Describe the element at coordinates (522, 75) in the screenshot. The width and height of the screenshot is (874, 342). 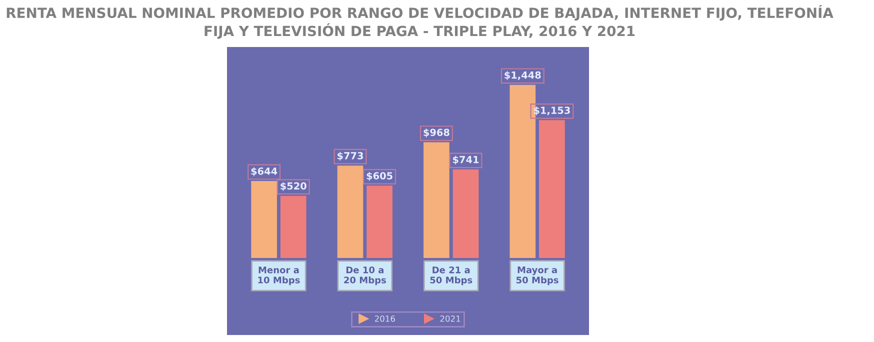
I see `data-label: $1,448` at that location.